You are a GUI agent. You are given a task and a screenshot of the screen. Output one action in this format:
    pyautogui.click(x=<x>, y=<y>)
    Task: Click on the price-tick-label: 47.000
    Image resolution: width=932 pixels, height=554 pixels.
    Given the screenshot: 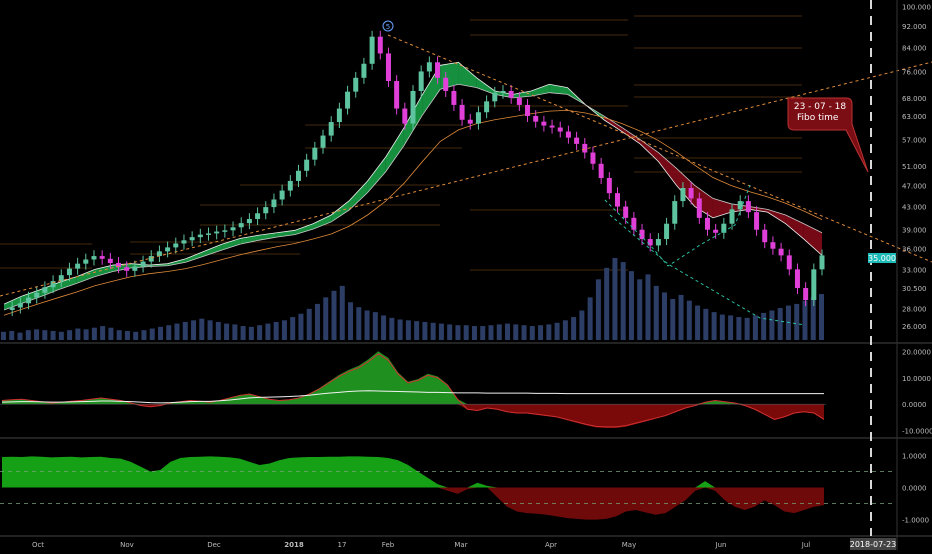 What is the action you would take?
    pyautogui.click(x=914, y=186)
    